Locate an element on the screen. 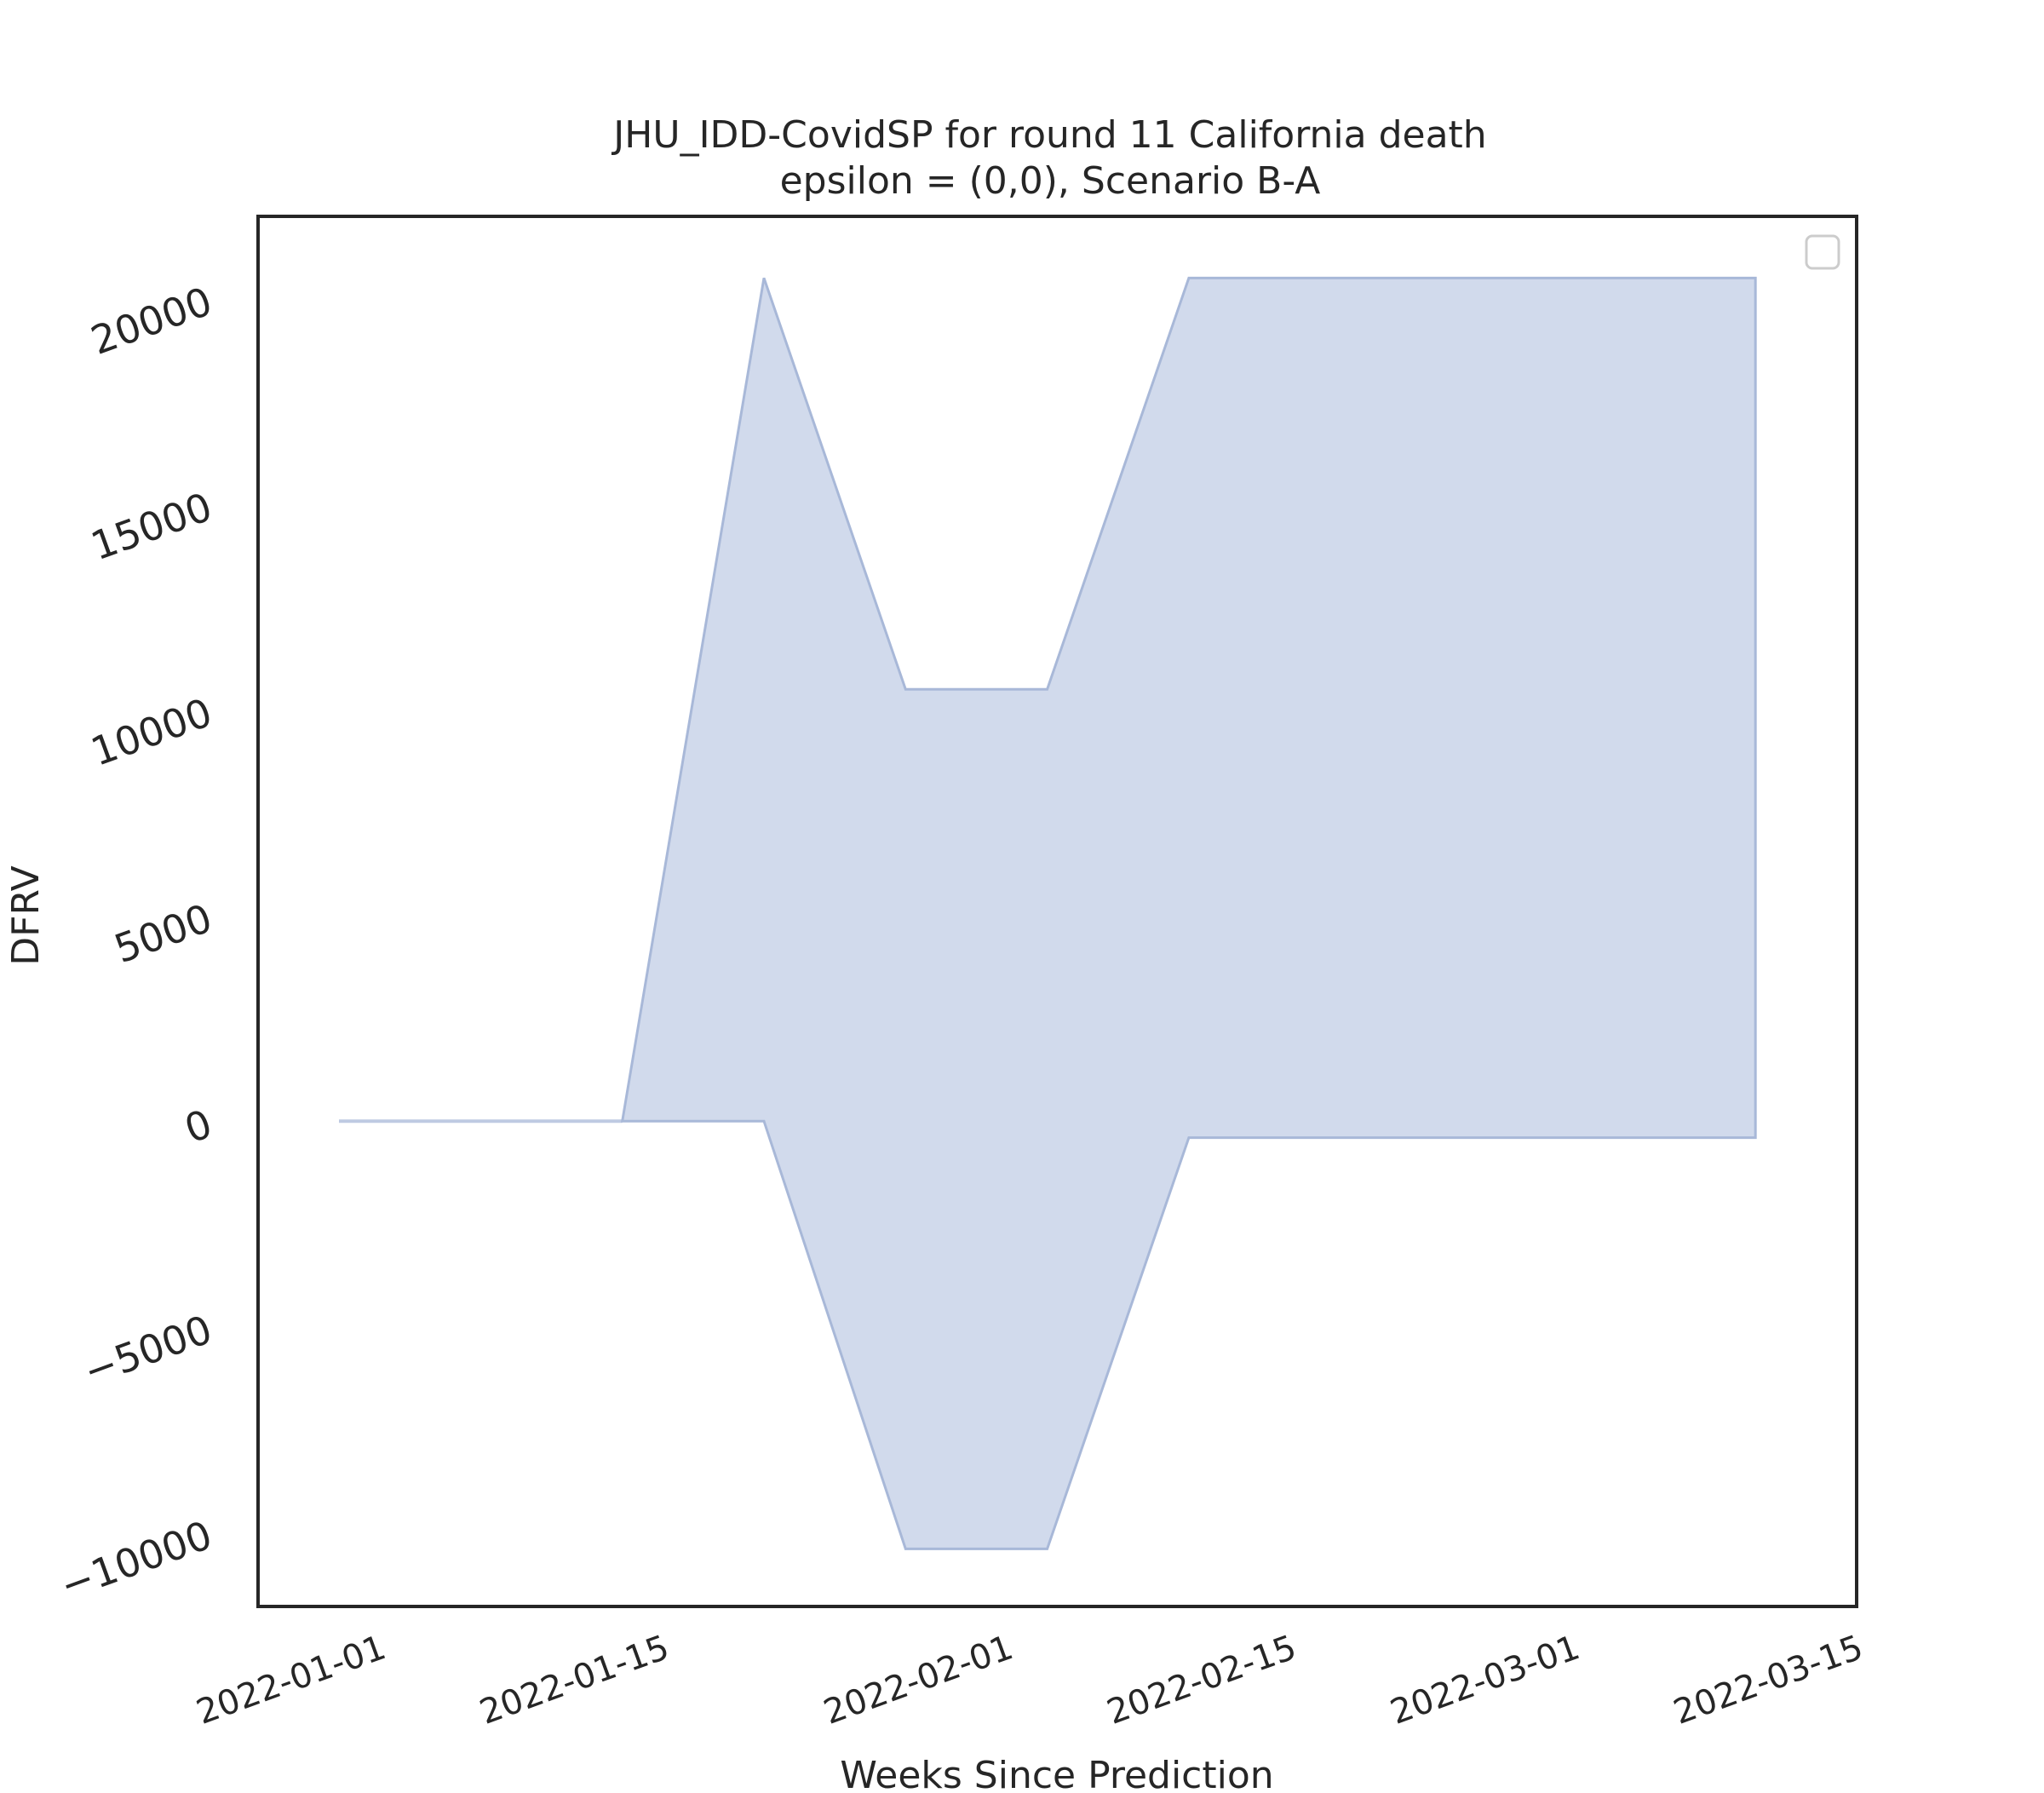 This screenshot has height=1793, width=2044. y-tick-label: 15000 is located at coordinates (151, 527).